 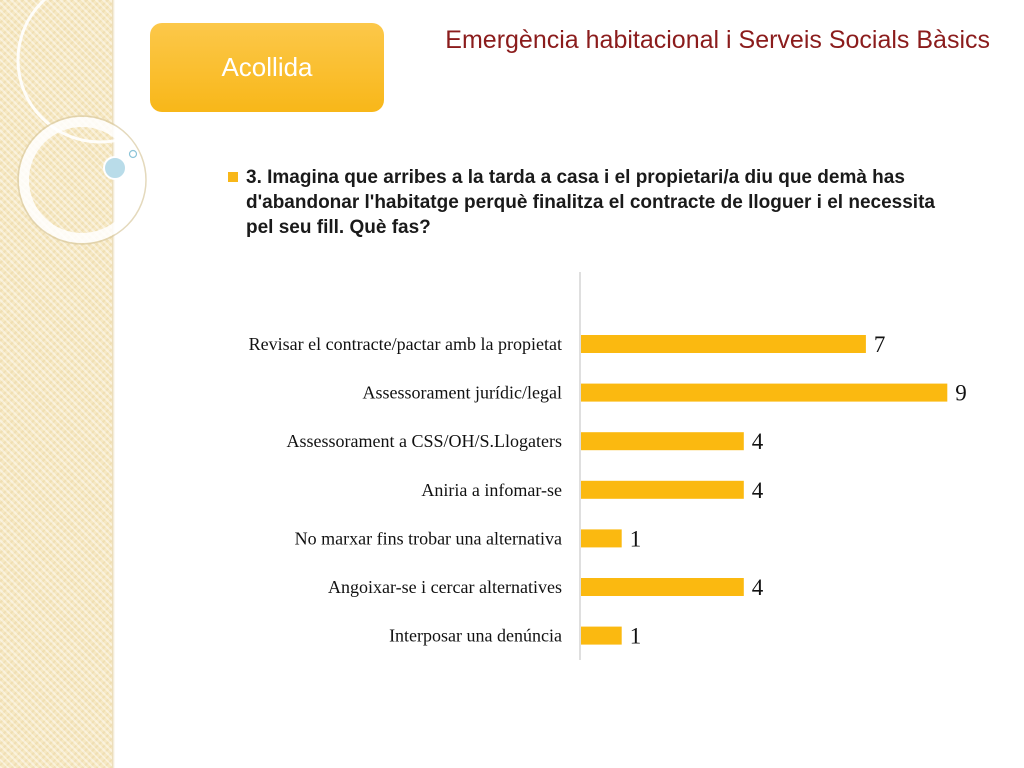 I want to click on deco-ring-shadow, so click(x=82, y=180).